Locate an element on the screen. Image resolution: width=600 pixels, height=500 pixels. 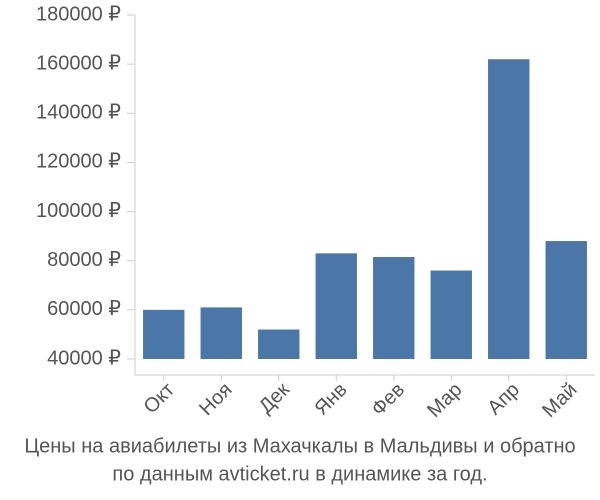
y-tick-label: 180000 ₽ is located at coordinates (78, 14).